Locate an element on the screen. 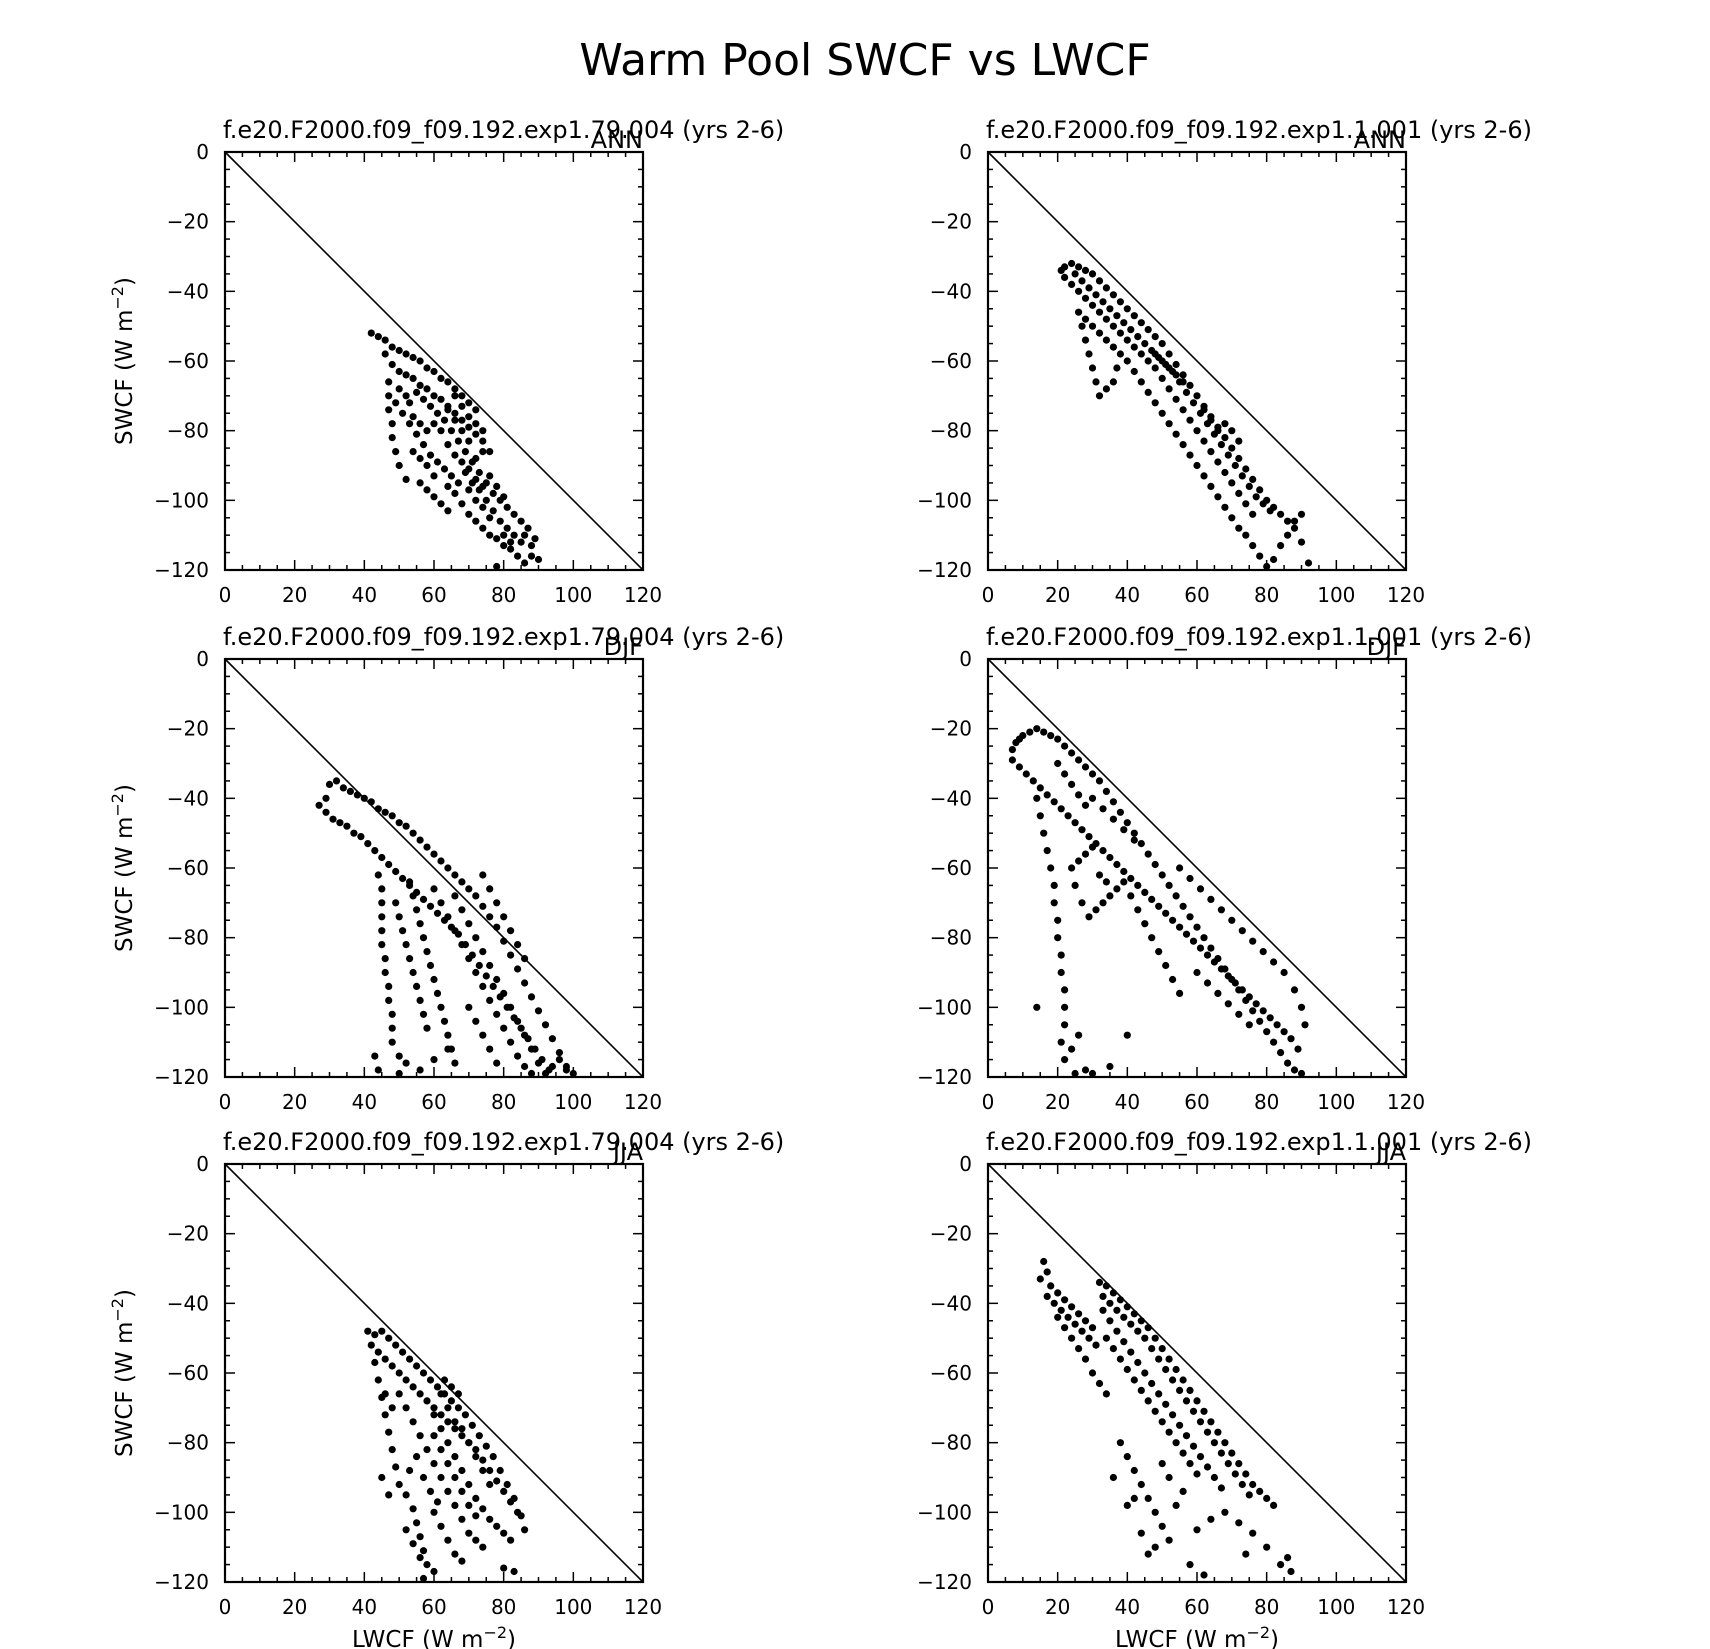 The width and height of the screenshot is (1710, 1649). x-tick-label: 100 is located at coordinates (1336, 1607).